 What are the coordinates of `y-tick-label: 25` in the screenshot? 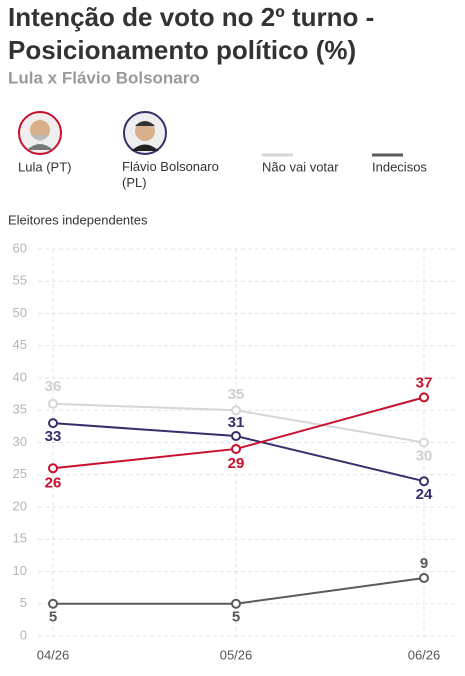 It's located at (20, 473).